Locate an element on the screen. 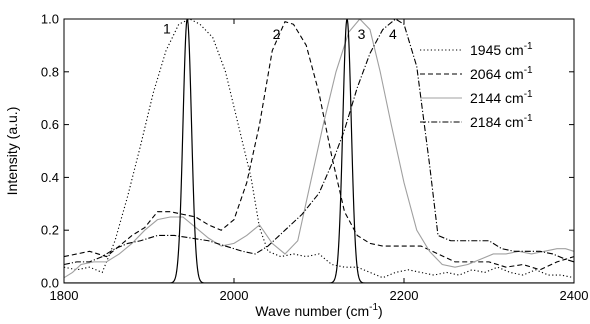 This screenshot has height=324, width=590. y-tick-label: 0.0 is located at coordinates (50, 283).